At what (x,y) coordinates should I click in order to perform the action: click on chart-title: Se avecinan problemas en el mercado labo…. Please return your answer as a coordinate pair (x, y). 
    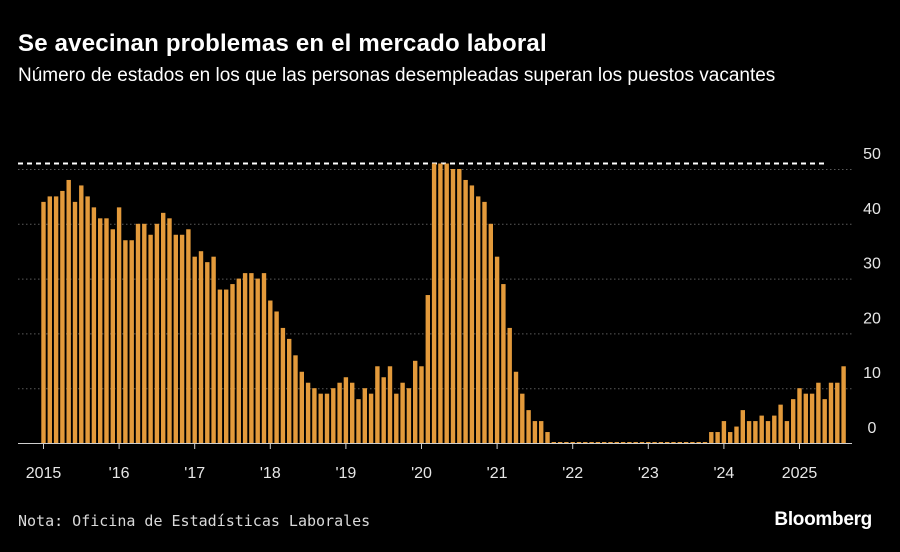
    Looking at the image, I should click on (282, 43).